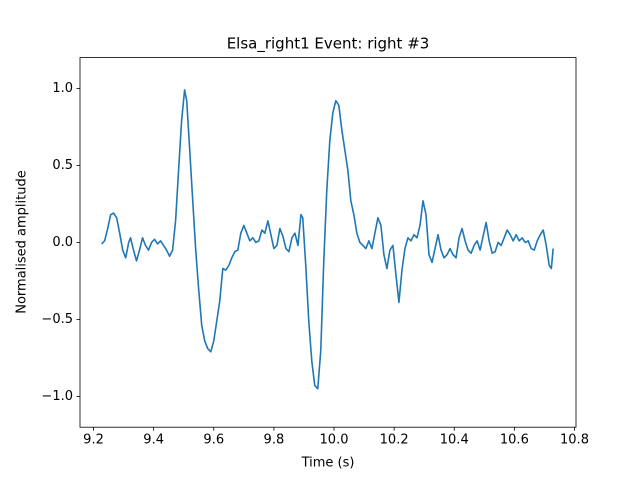 The width and height of the screenshot is (640, 480). I want to click on chart-title: Elsa_right1 Event: right #3, so click(328, 44).